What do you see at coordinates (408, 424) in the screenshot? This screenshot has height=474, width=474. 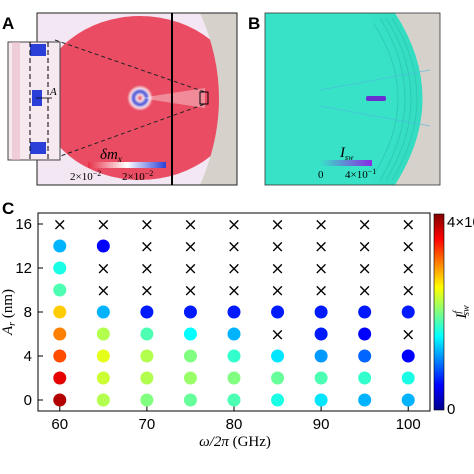 I see `x-tick-label: 100` at bounding box center [408, 424].